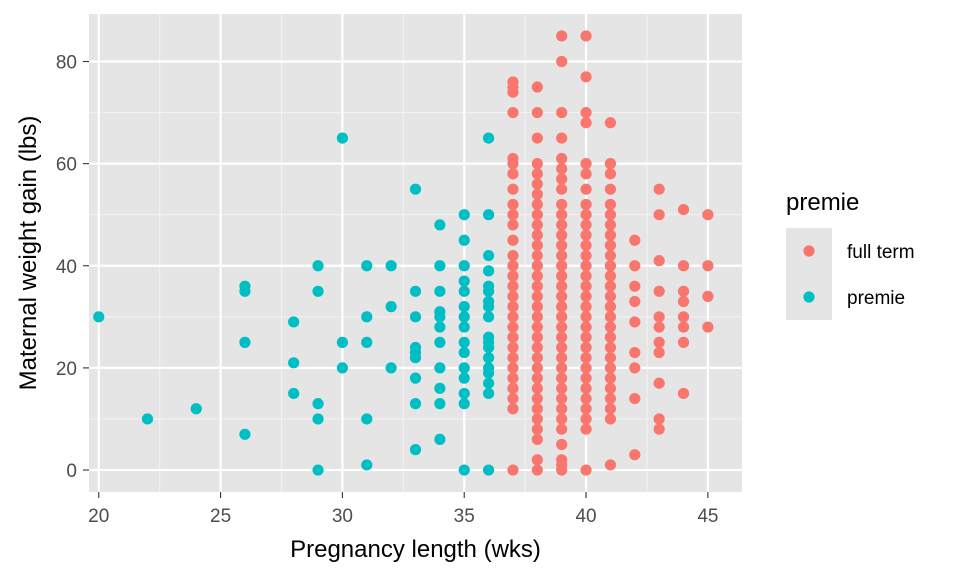 Image resolution: width=960 pixels, height=576 pixels. Describe the element at coordinates (809, 274) in the screenshot. I see `legend-key-background` at that location.